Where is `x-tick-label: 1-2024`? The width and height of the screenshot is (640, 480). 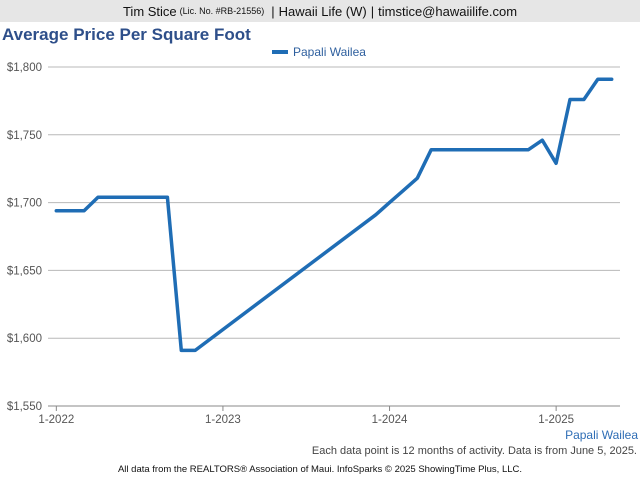 x-tick-label: 1-2024 is located at coordinates (390, 420).